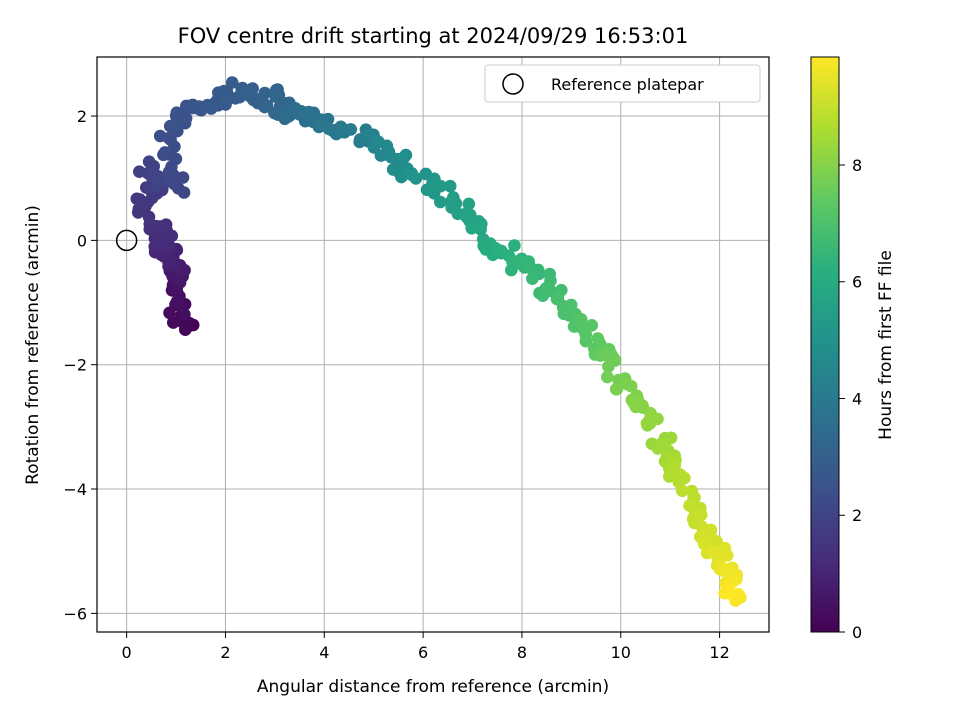 The height and width of the screenshot is (724, 960). I want to click on y-tick-label: 2, so click(82, 116).